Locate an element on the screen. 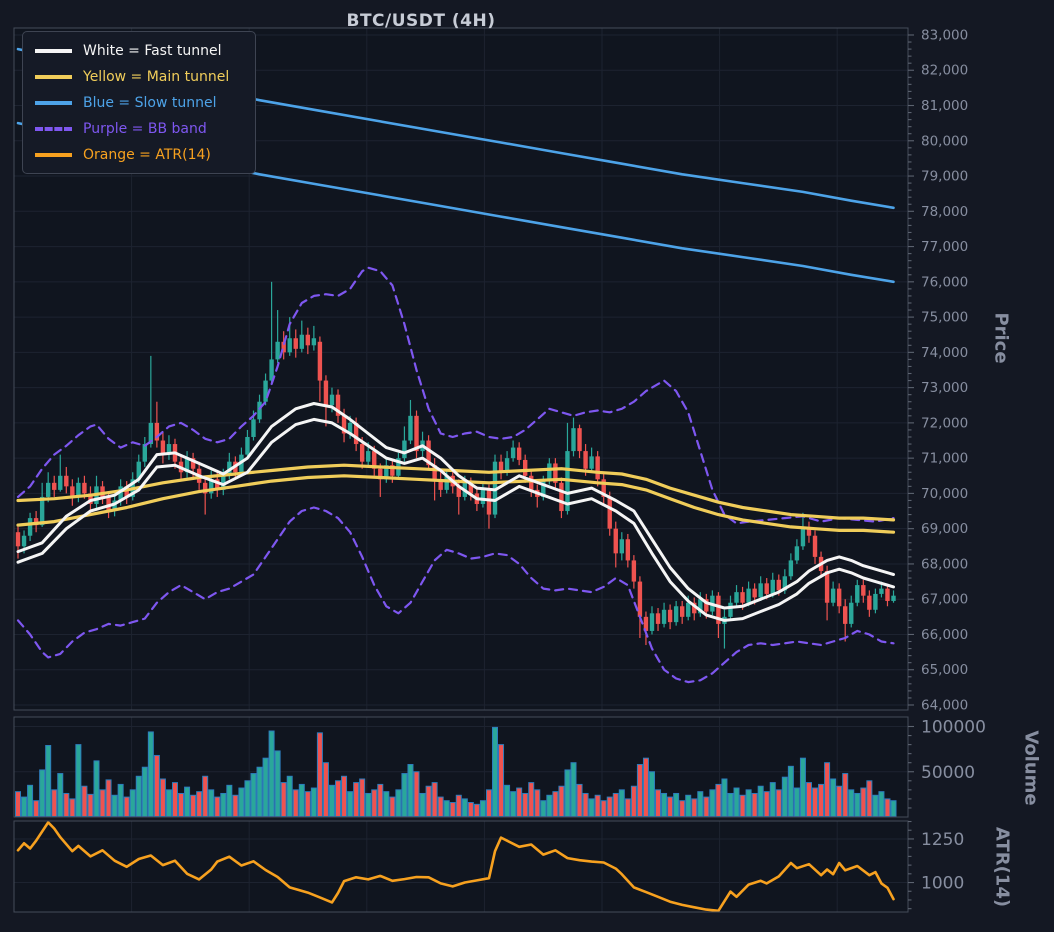 Image resolution: width=1054 pixels, height=932 pixels. legend-label: Purple = BB band is located at coordinates (145, 128).